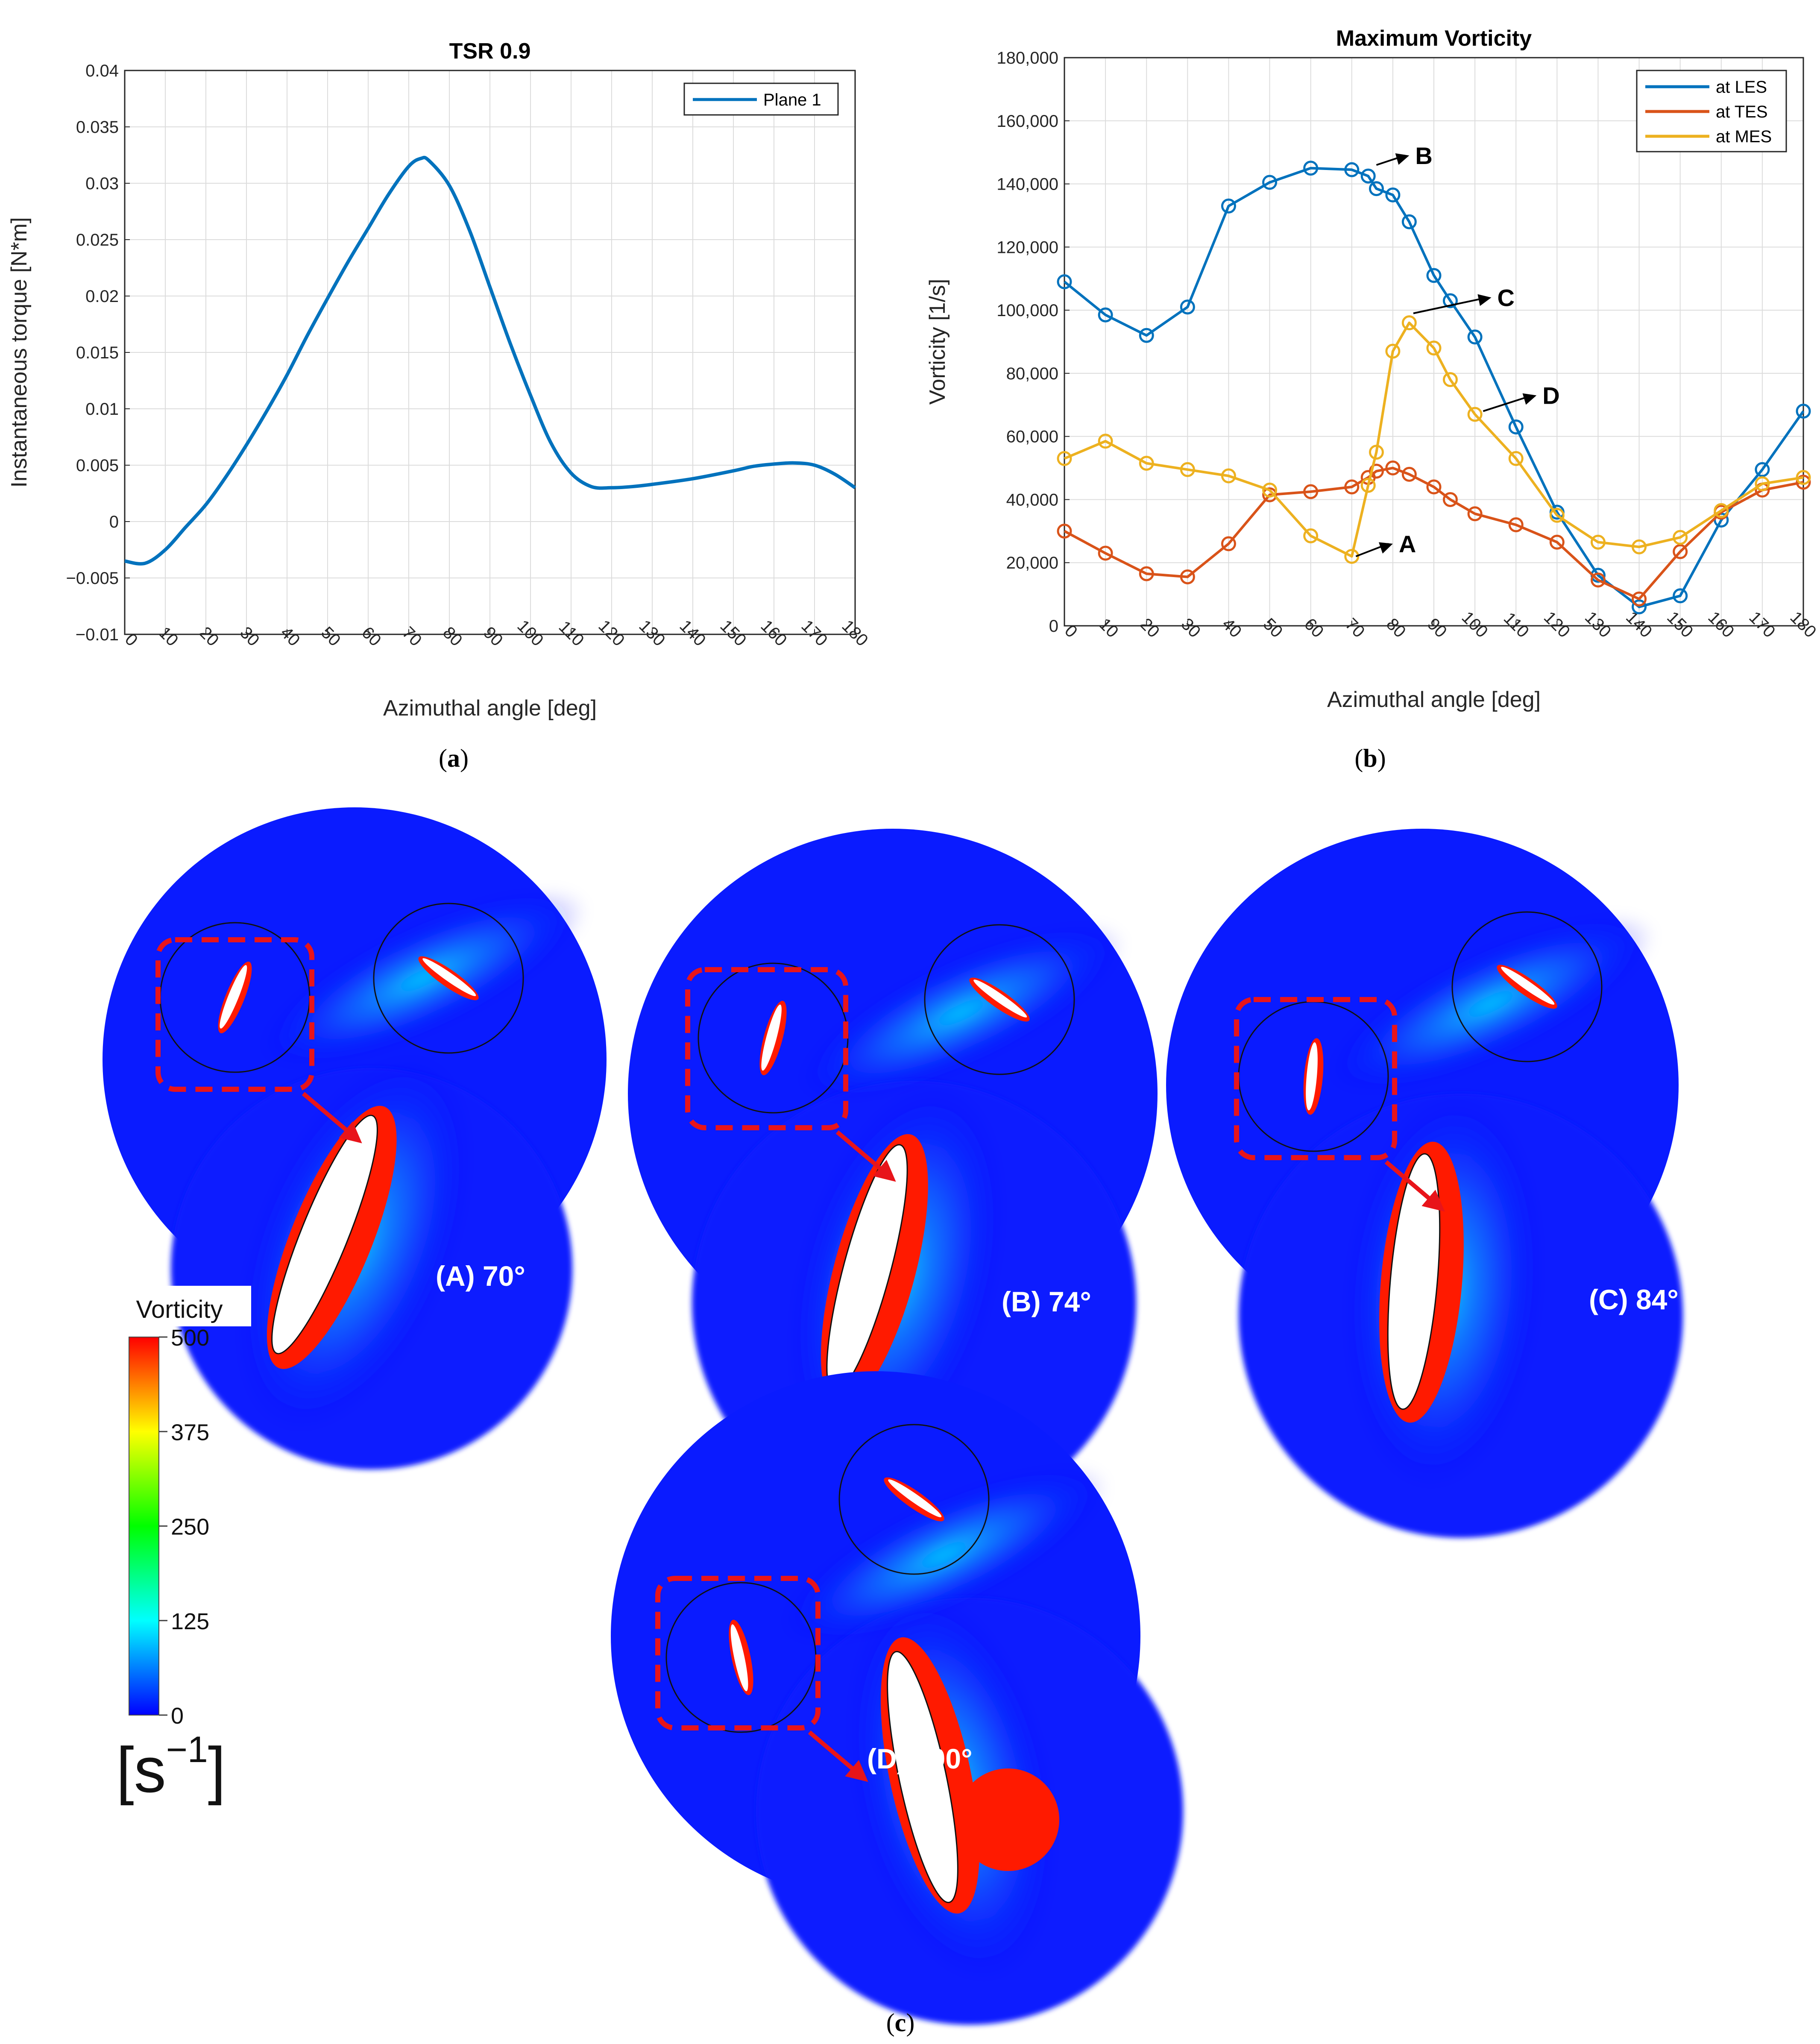 This screenshot has height=2044, width=1820. Describe the element at coordinates (190, 1621) in the screenshot. I see `colorbar-tick-label: 125` at that location.